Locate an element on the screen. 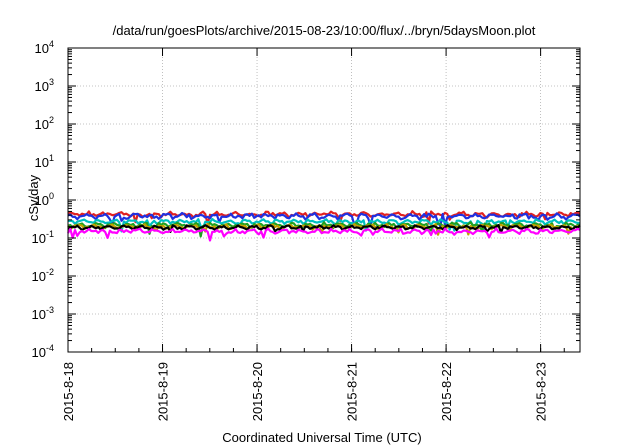 This screenshot has height=448, width=640. y-tick-label: 10⁴ is located at coordinates (44, 47).